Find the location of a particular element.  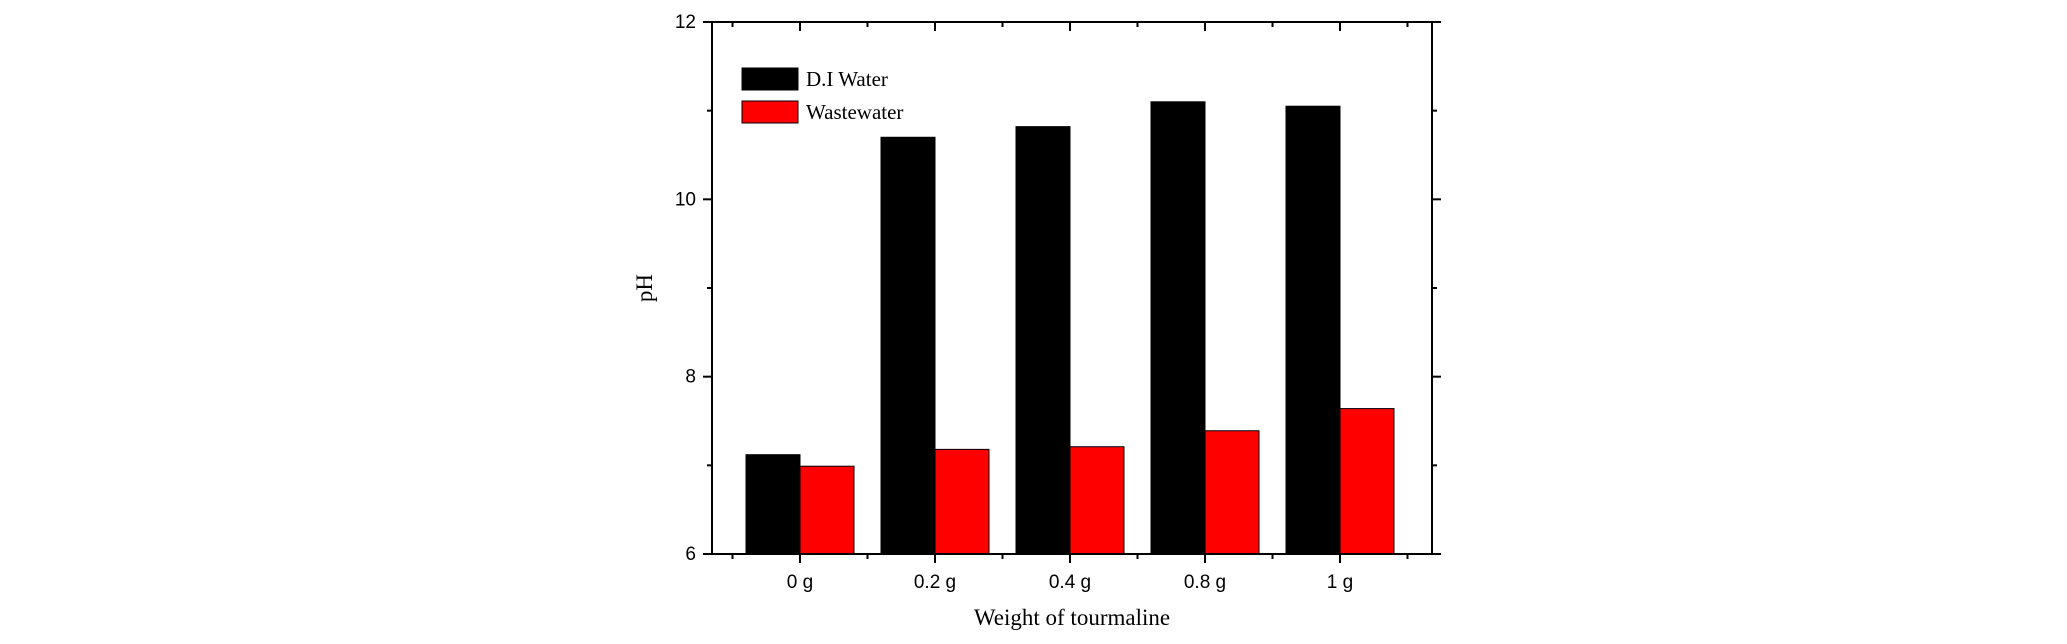

y-tick-label: 10 is located at coordinates (685, 199).